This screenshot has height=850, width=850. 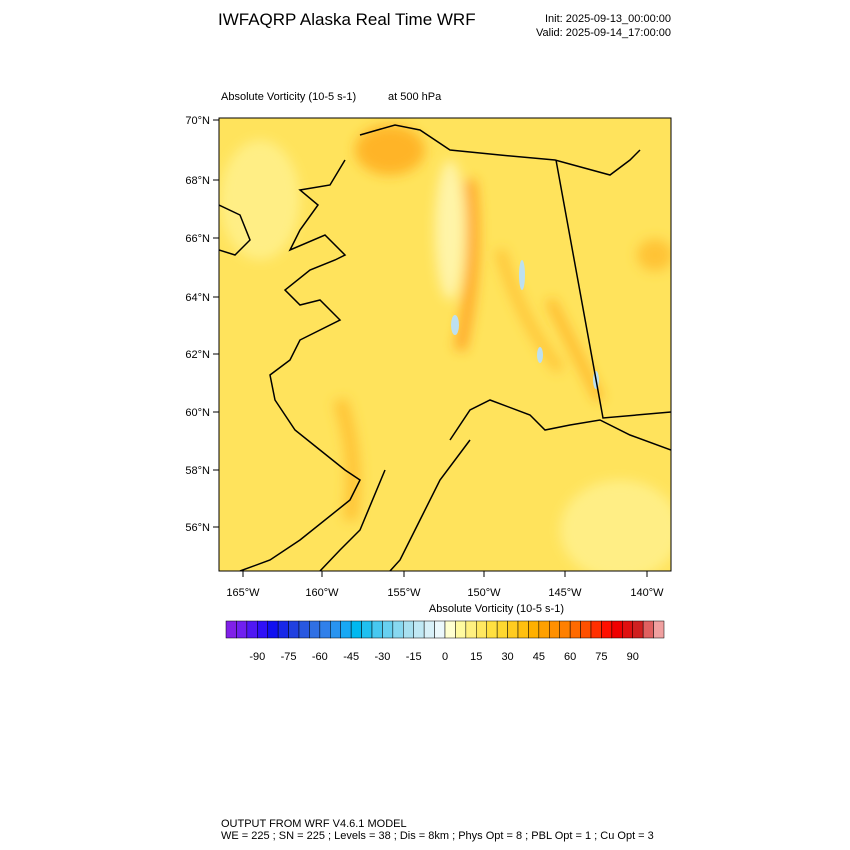 I want to click on colorbar-tick-label: -15, so click(x=414, y=657).